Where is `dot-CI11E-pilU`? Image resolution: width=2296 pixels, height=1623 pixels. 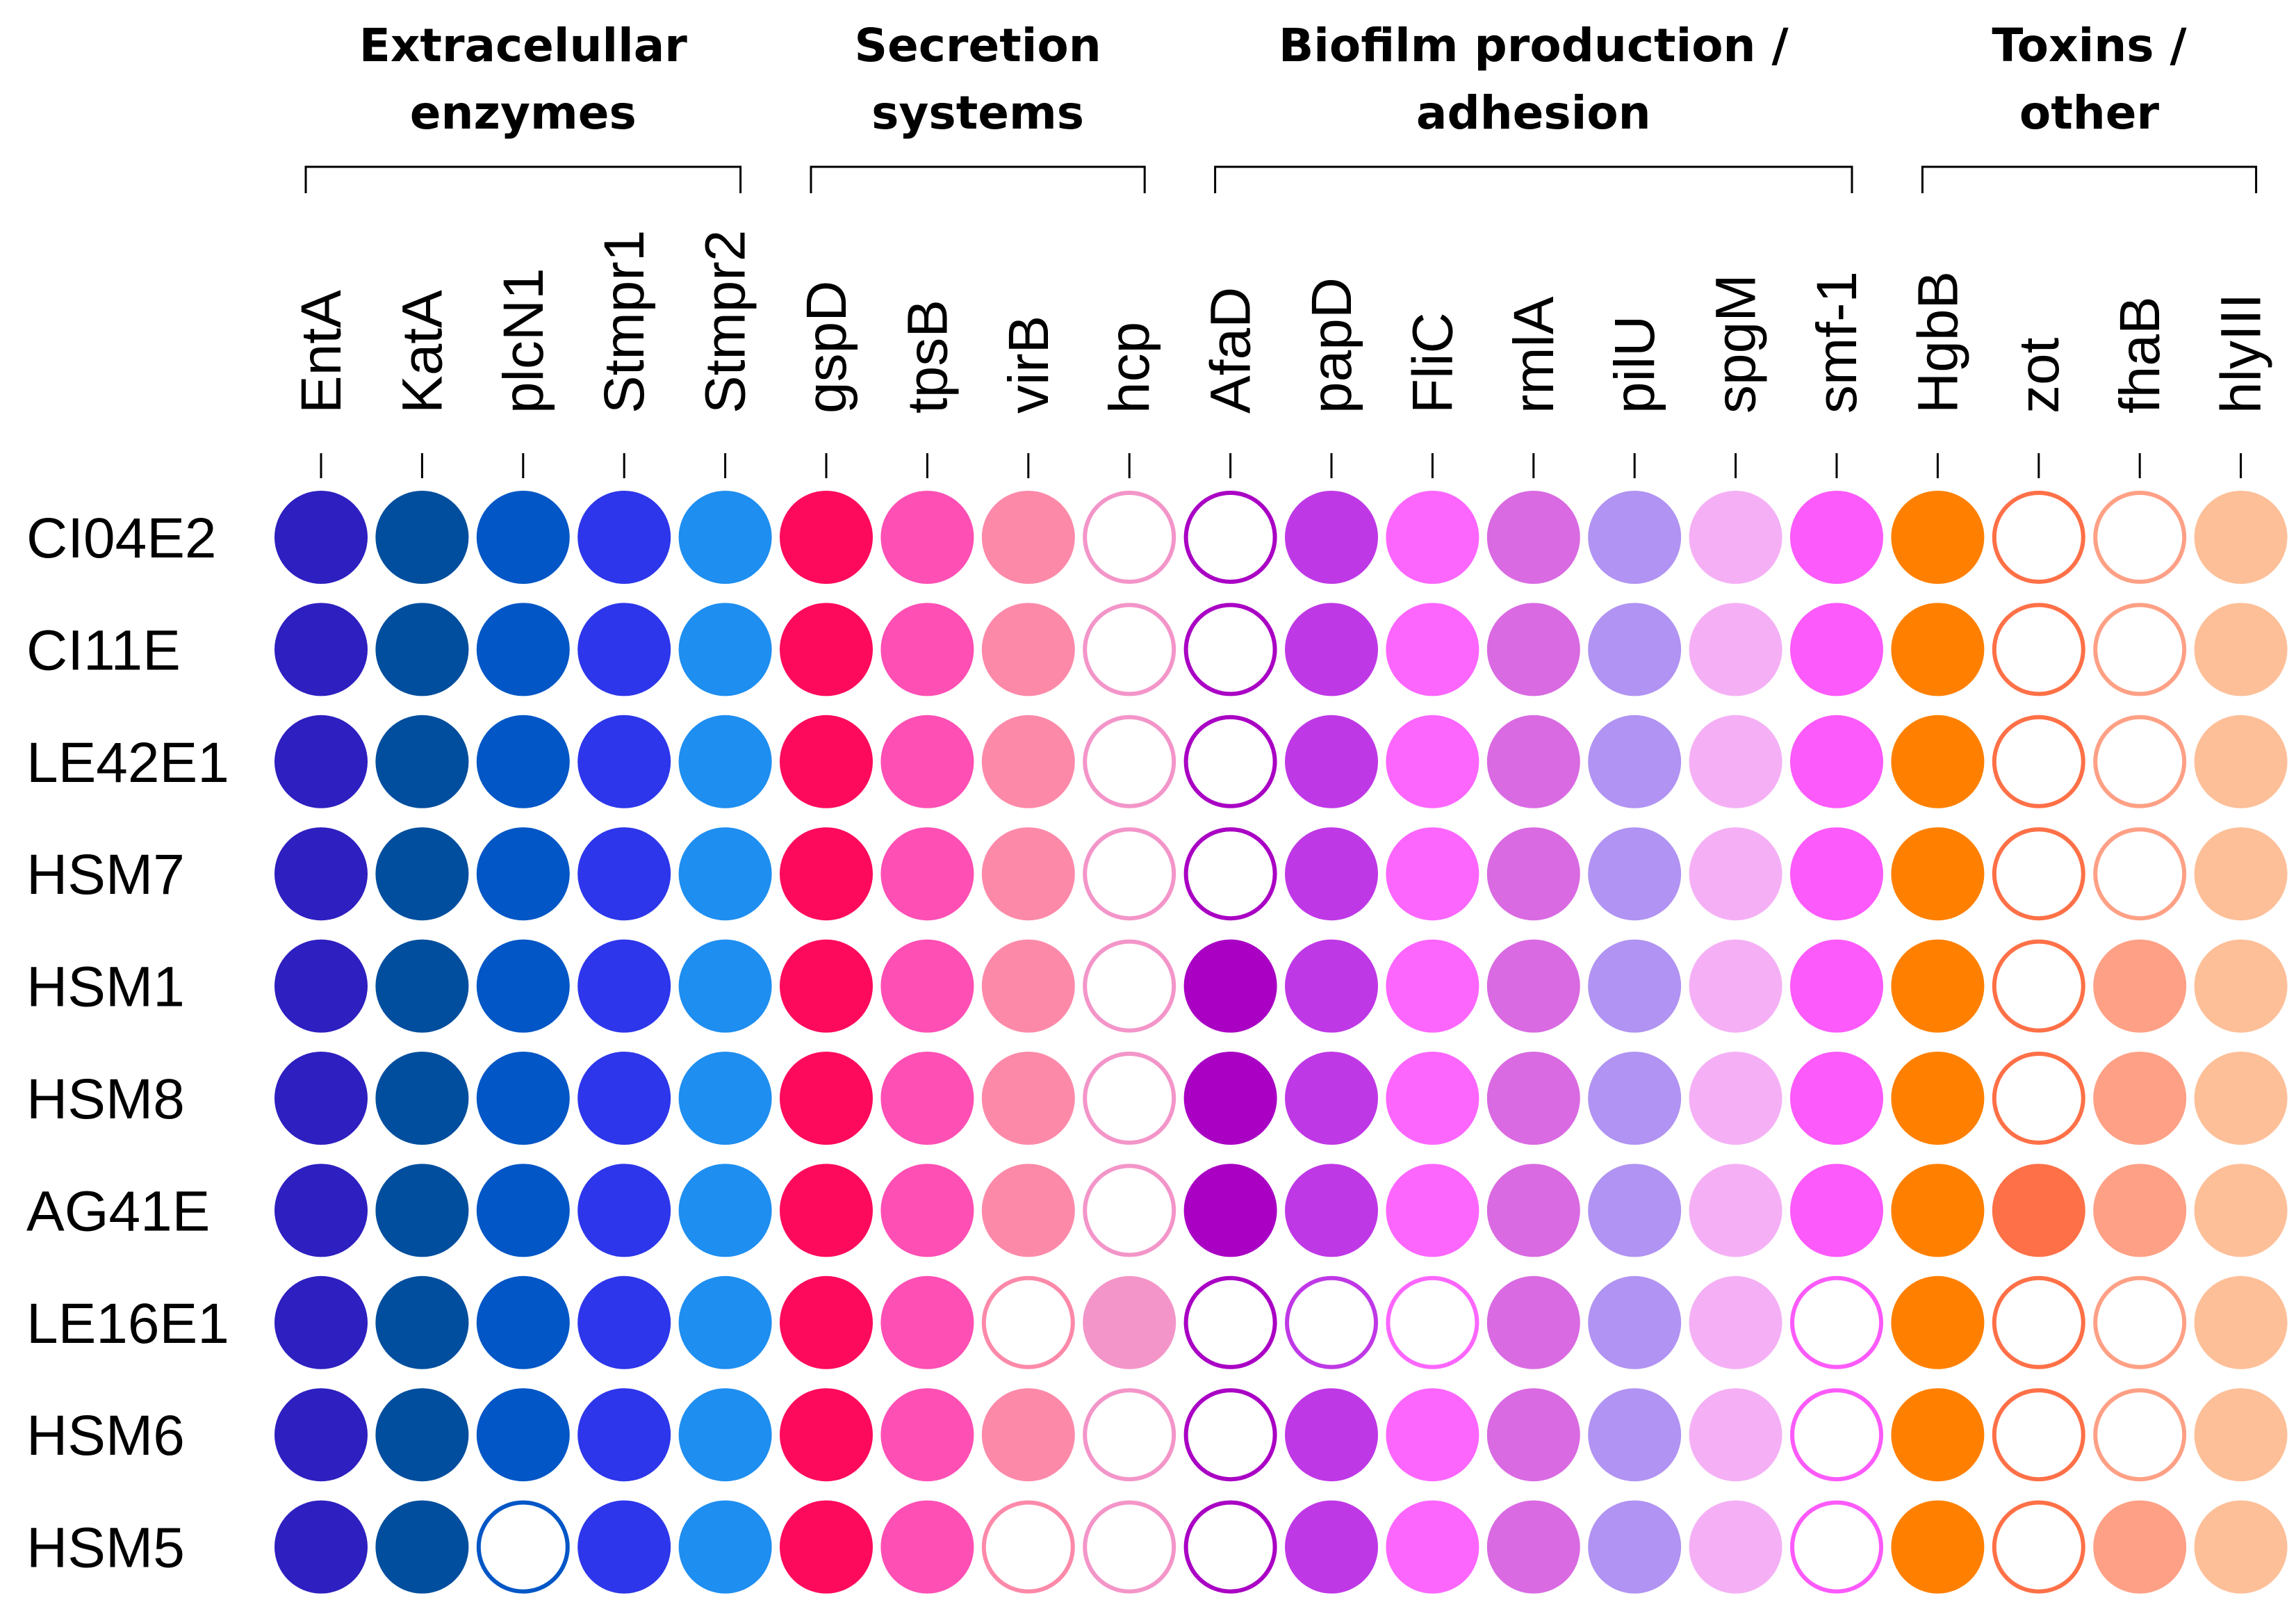
dot-CI11E-pilU is located at coordinates (1635, 649).